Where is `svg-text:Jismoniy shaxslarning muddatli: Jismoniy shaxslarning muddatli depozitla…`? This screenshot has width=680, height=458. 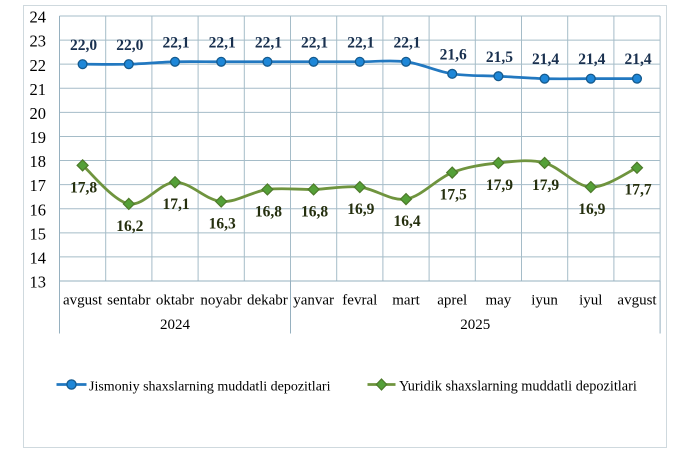 svg-text:Jismoniy shaxslarning muddatli: Jismoniy shaxslarning muddatli depozitla… is located at coordinates (210, 387).